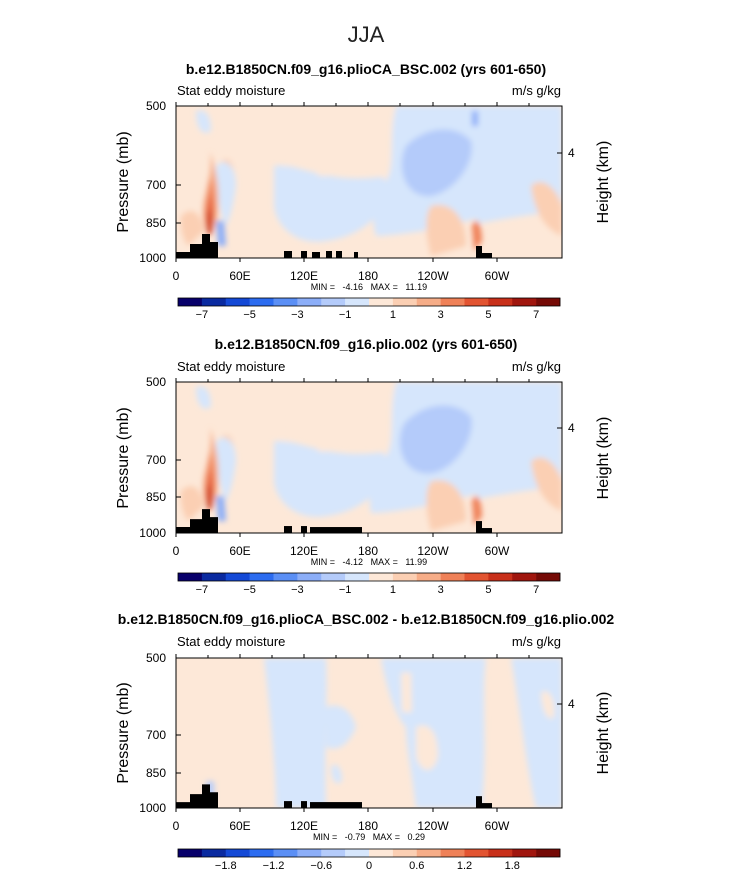 The height and width of the screenshot is (888, 733). I want to click on panel-3-plot, so click(369, 733).